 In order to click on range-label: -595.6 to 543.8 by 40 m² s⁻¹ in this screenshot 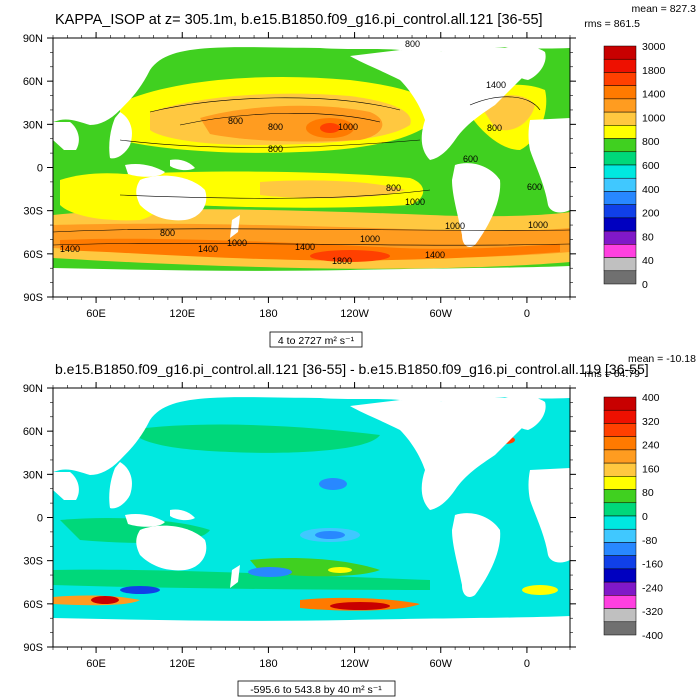, I will do `click(316, 690)`.